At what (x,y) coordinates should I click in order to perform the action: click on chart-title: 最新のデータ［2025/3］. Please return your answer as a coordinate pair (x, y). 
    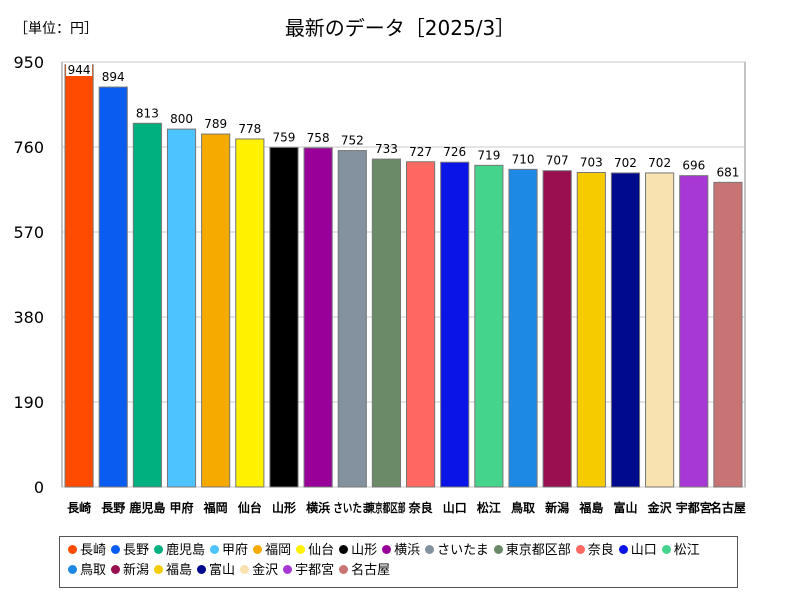
    Looking at the image, I should click on (400, 28).